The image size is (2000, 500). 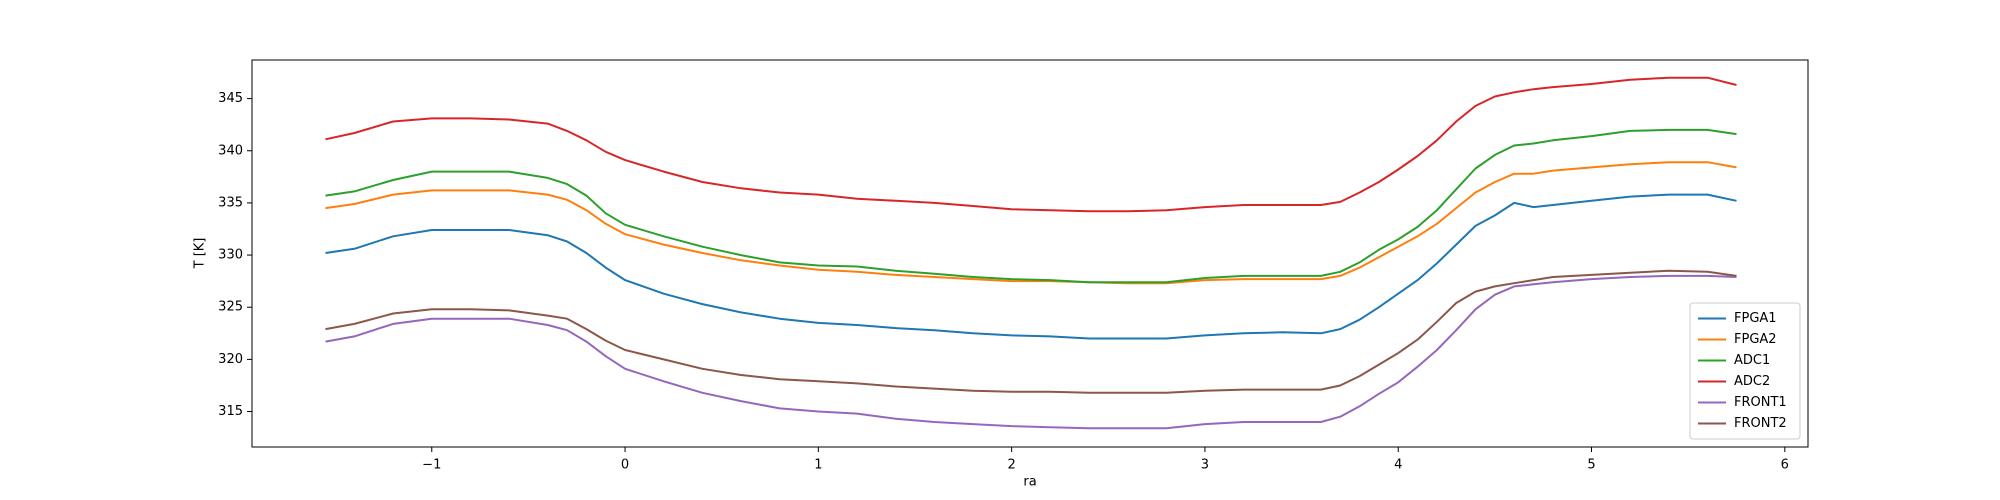 What do you see at coordinates (230, 150) in the screenshot?
I see `y-tick-label: 340` at bounding box center [230, 150].